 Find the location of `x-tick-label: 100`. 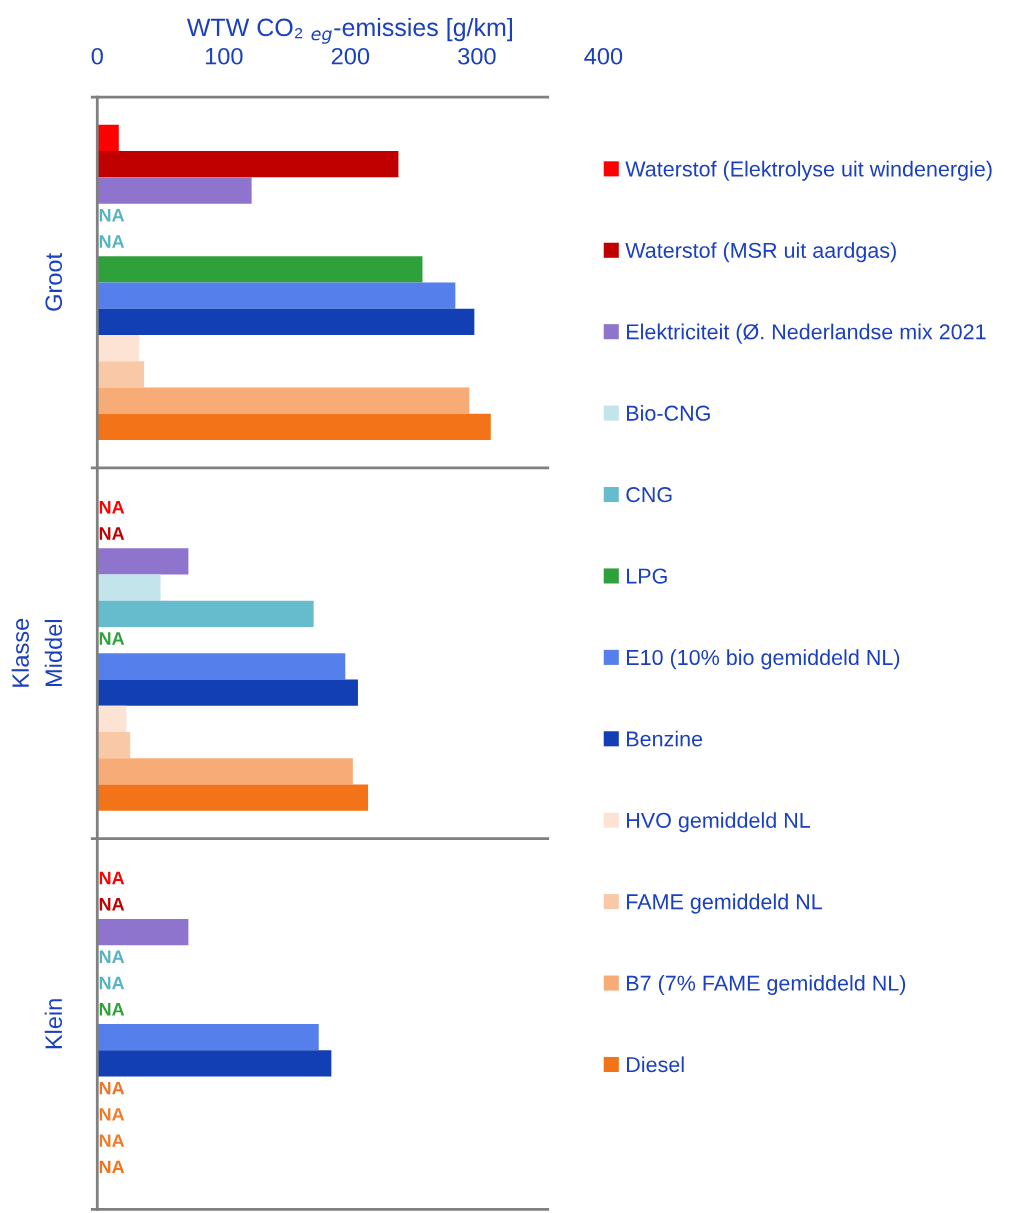

x-tick-label: 100 is located at coordinates (224, 56).